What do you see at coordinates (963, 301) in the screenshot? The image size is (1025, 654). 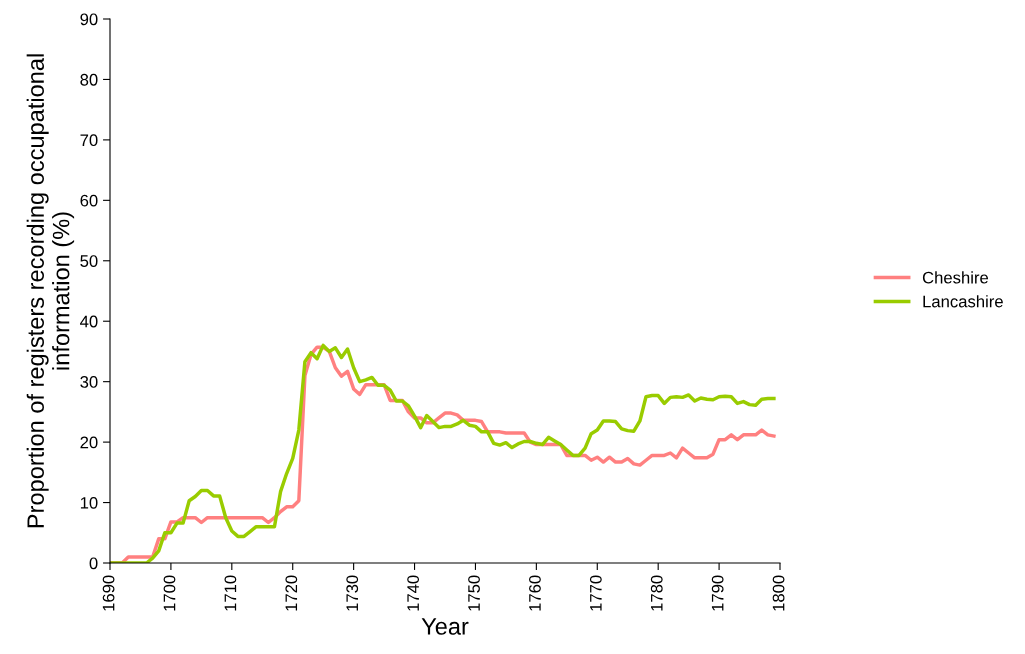 I see `legend-label: Lancashire` at bounding box center [963, 301].